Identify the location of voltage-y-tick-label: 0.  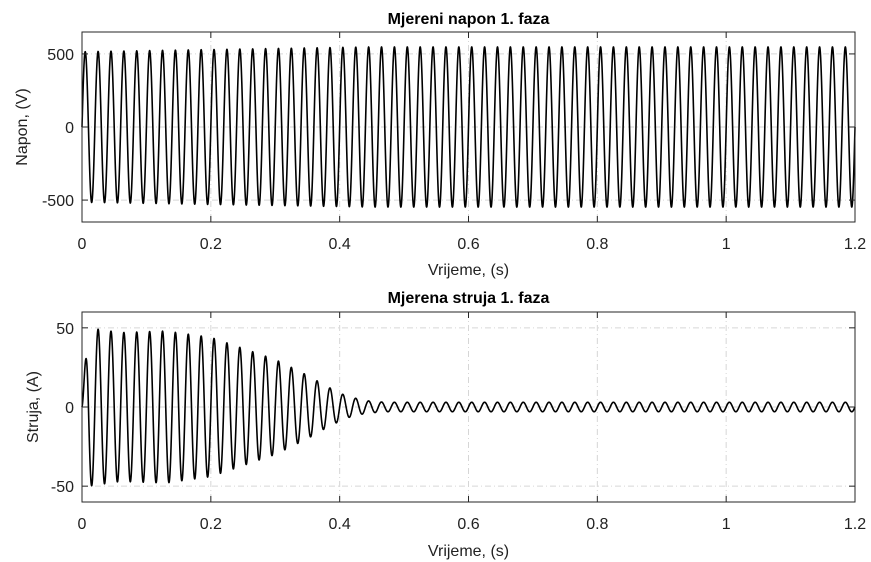
(69, 128).